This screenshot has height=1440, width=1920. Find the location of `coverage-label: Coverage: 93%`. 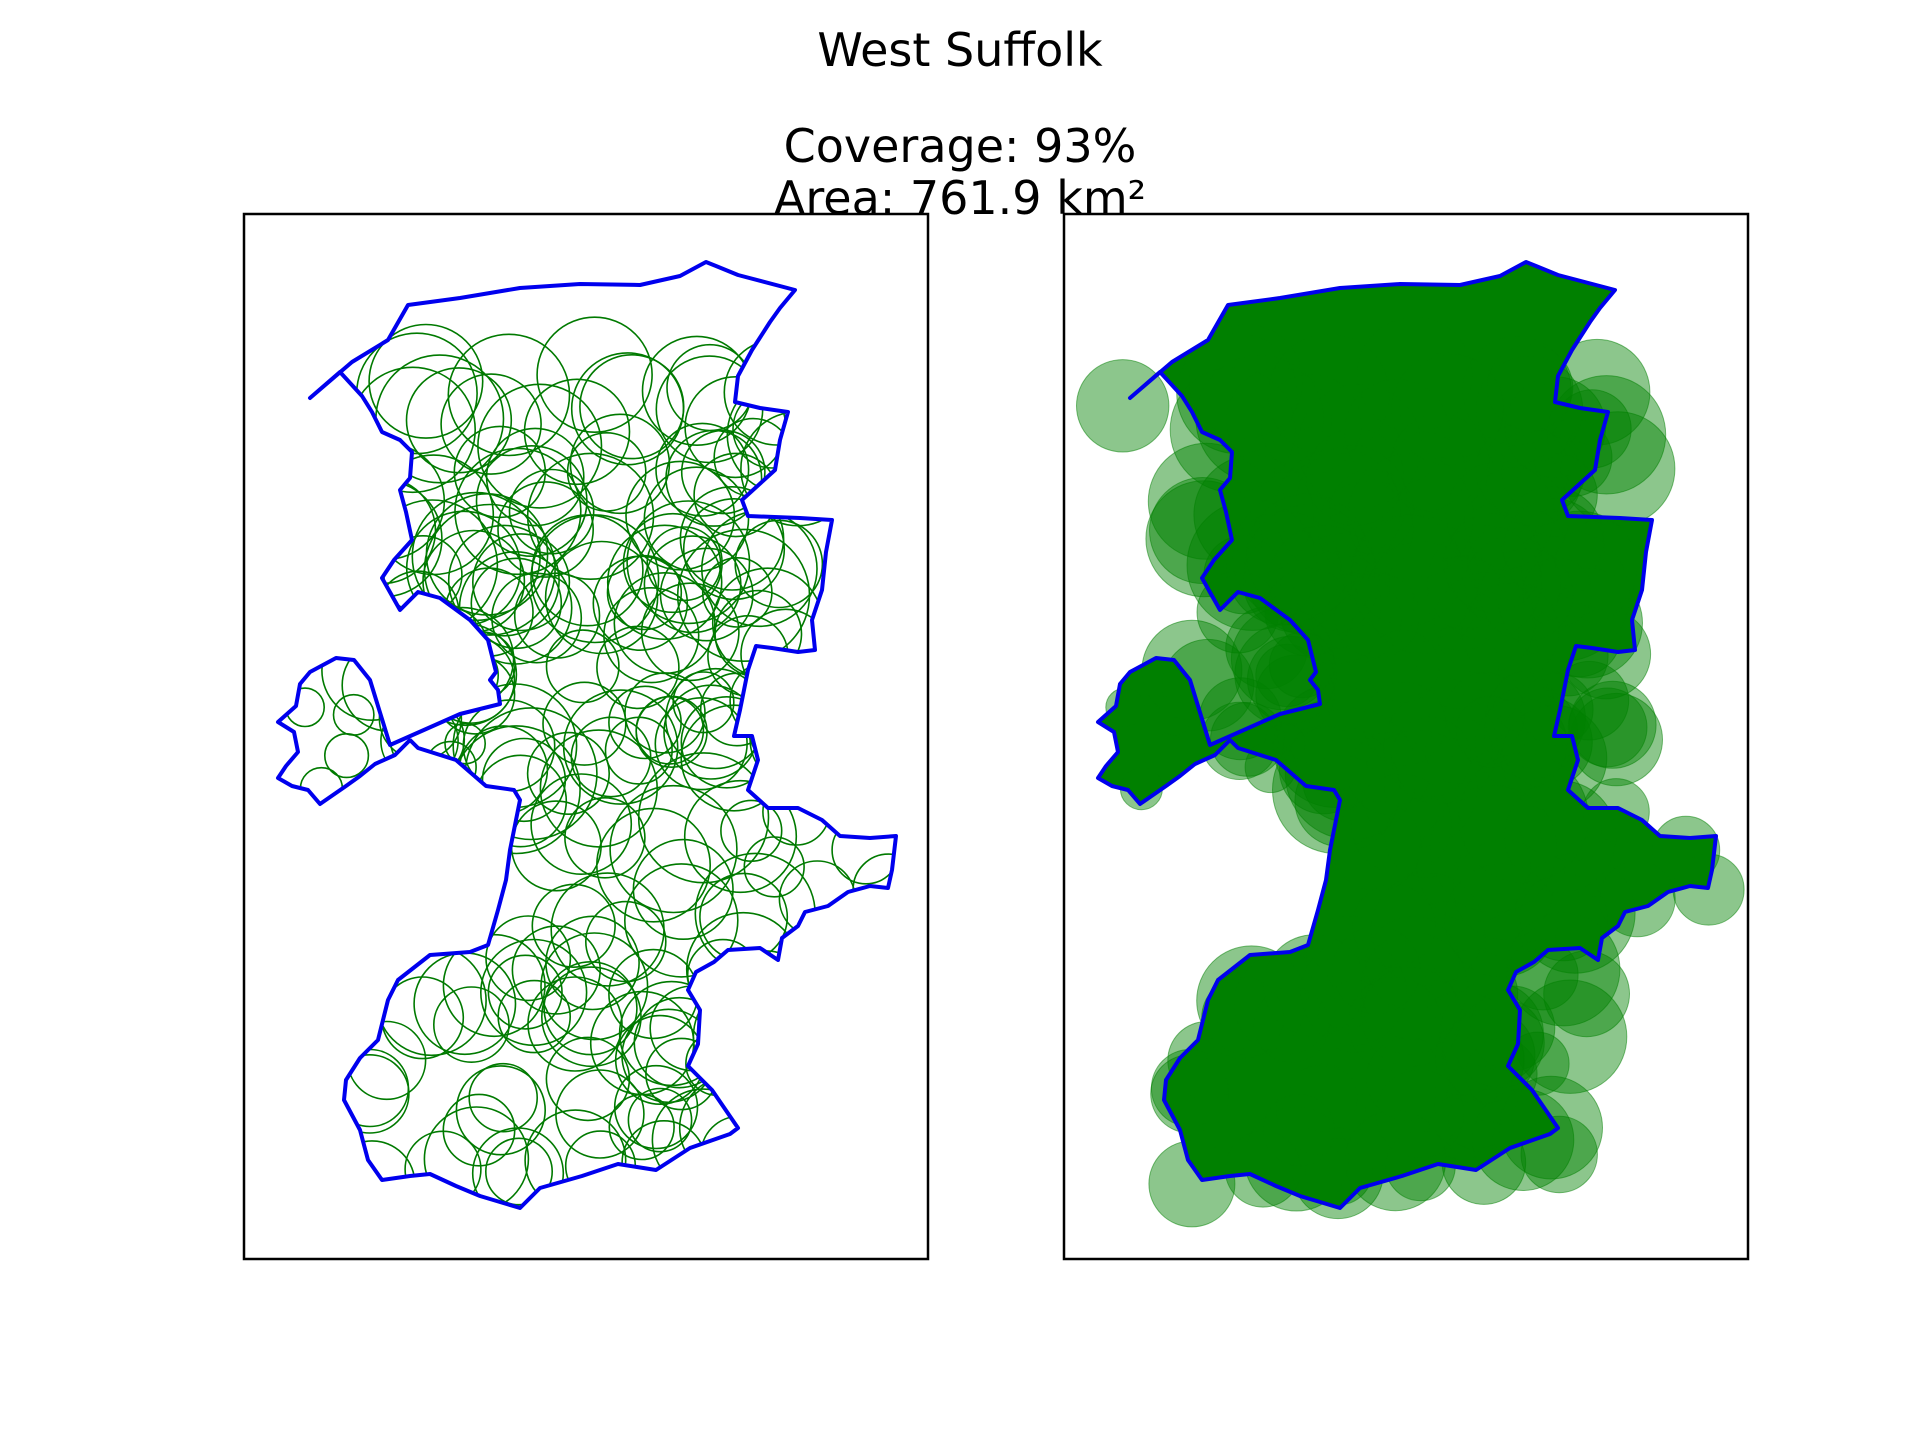

coverage-label: Coverage: 93% is located at coordinates (960, 146).